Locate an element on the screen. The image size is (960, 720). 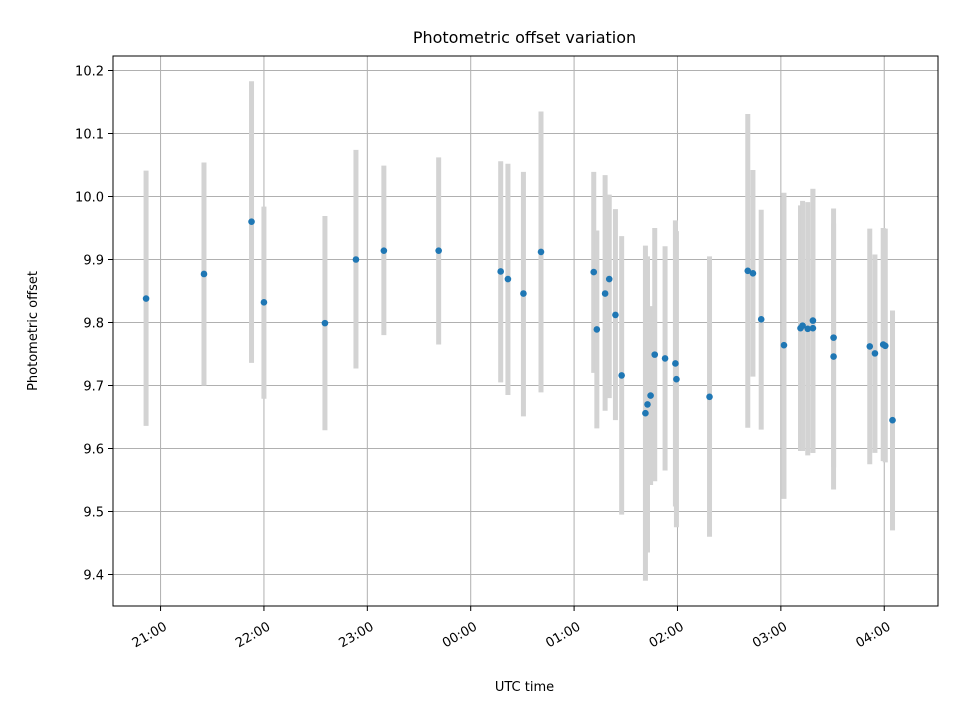
y-tick-label: 9.8 is located at coordinates (93, 323).